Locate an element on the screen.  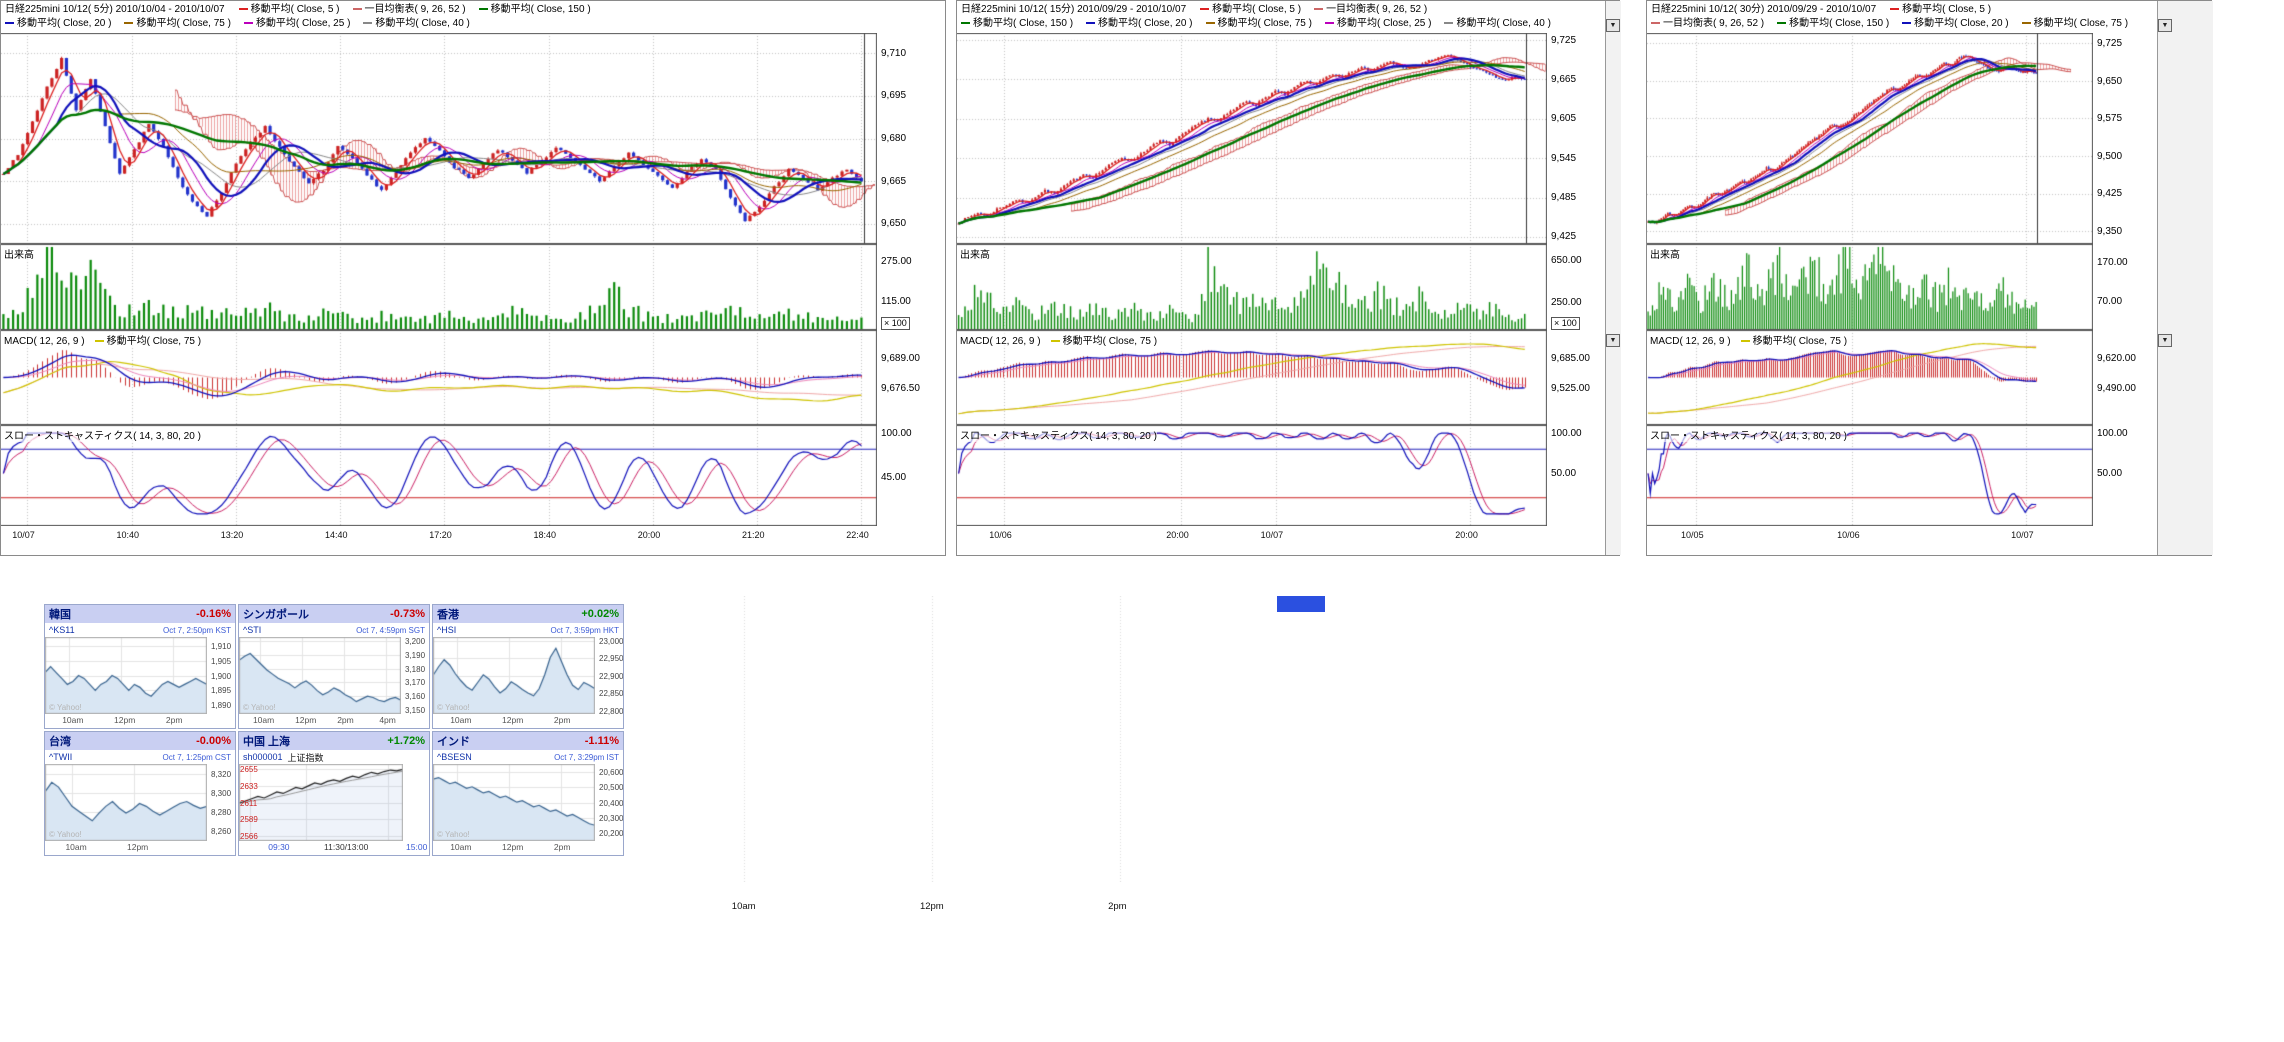
market-name-link: 台湾 is located at coordinates (60, 742).